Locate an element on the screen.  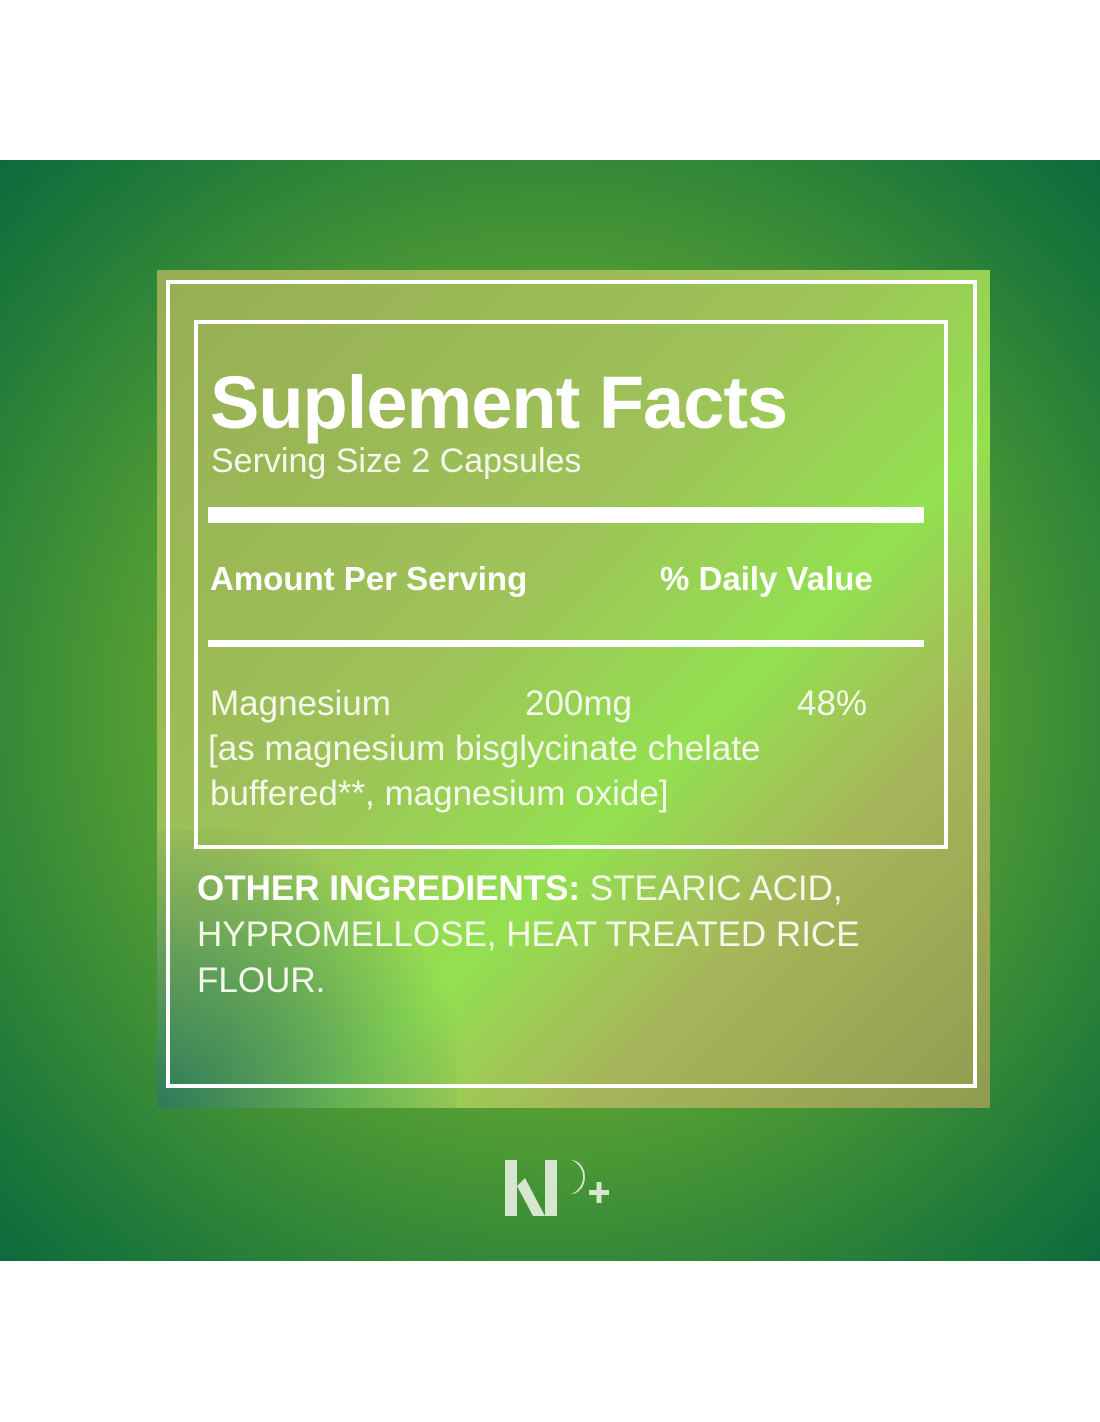
thick-divider is located at coordinates (566, 515).